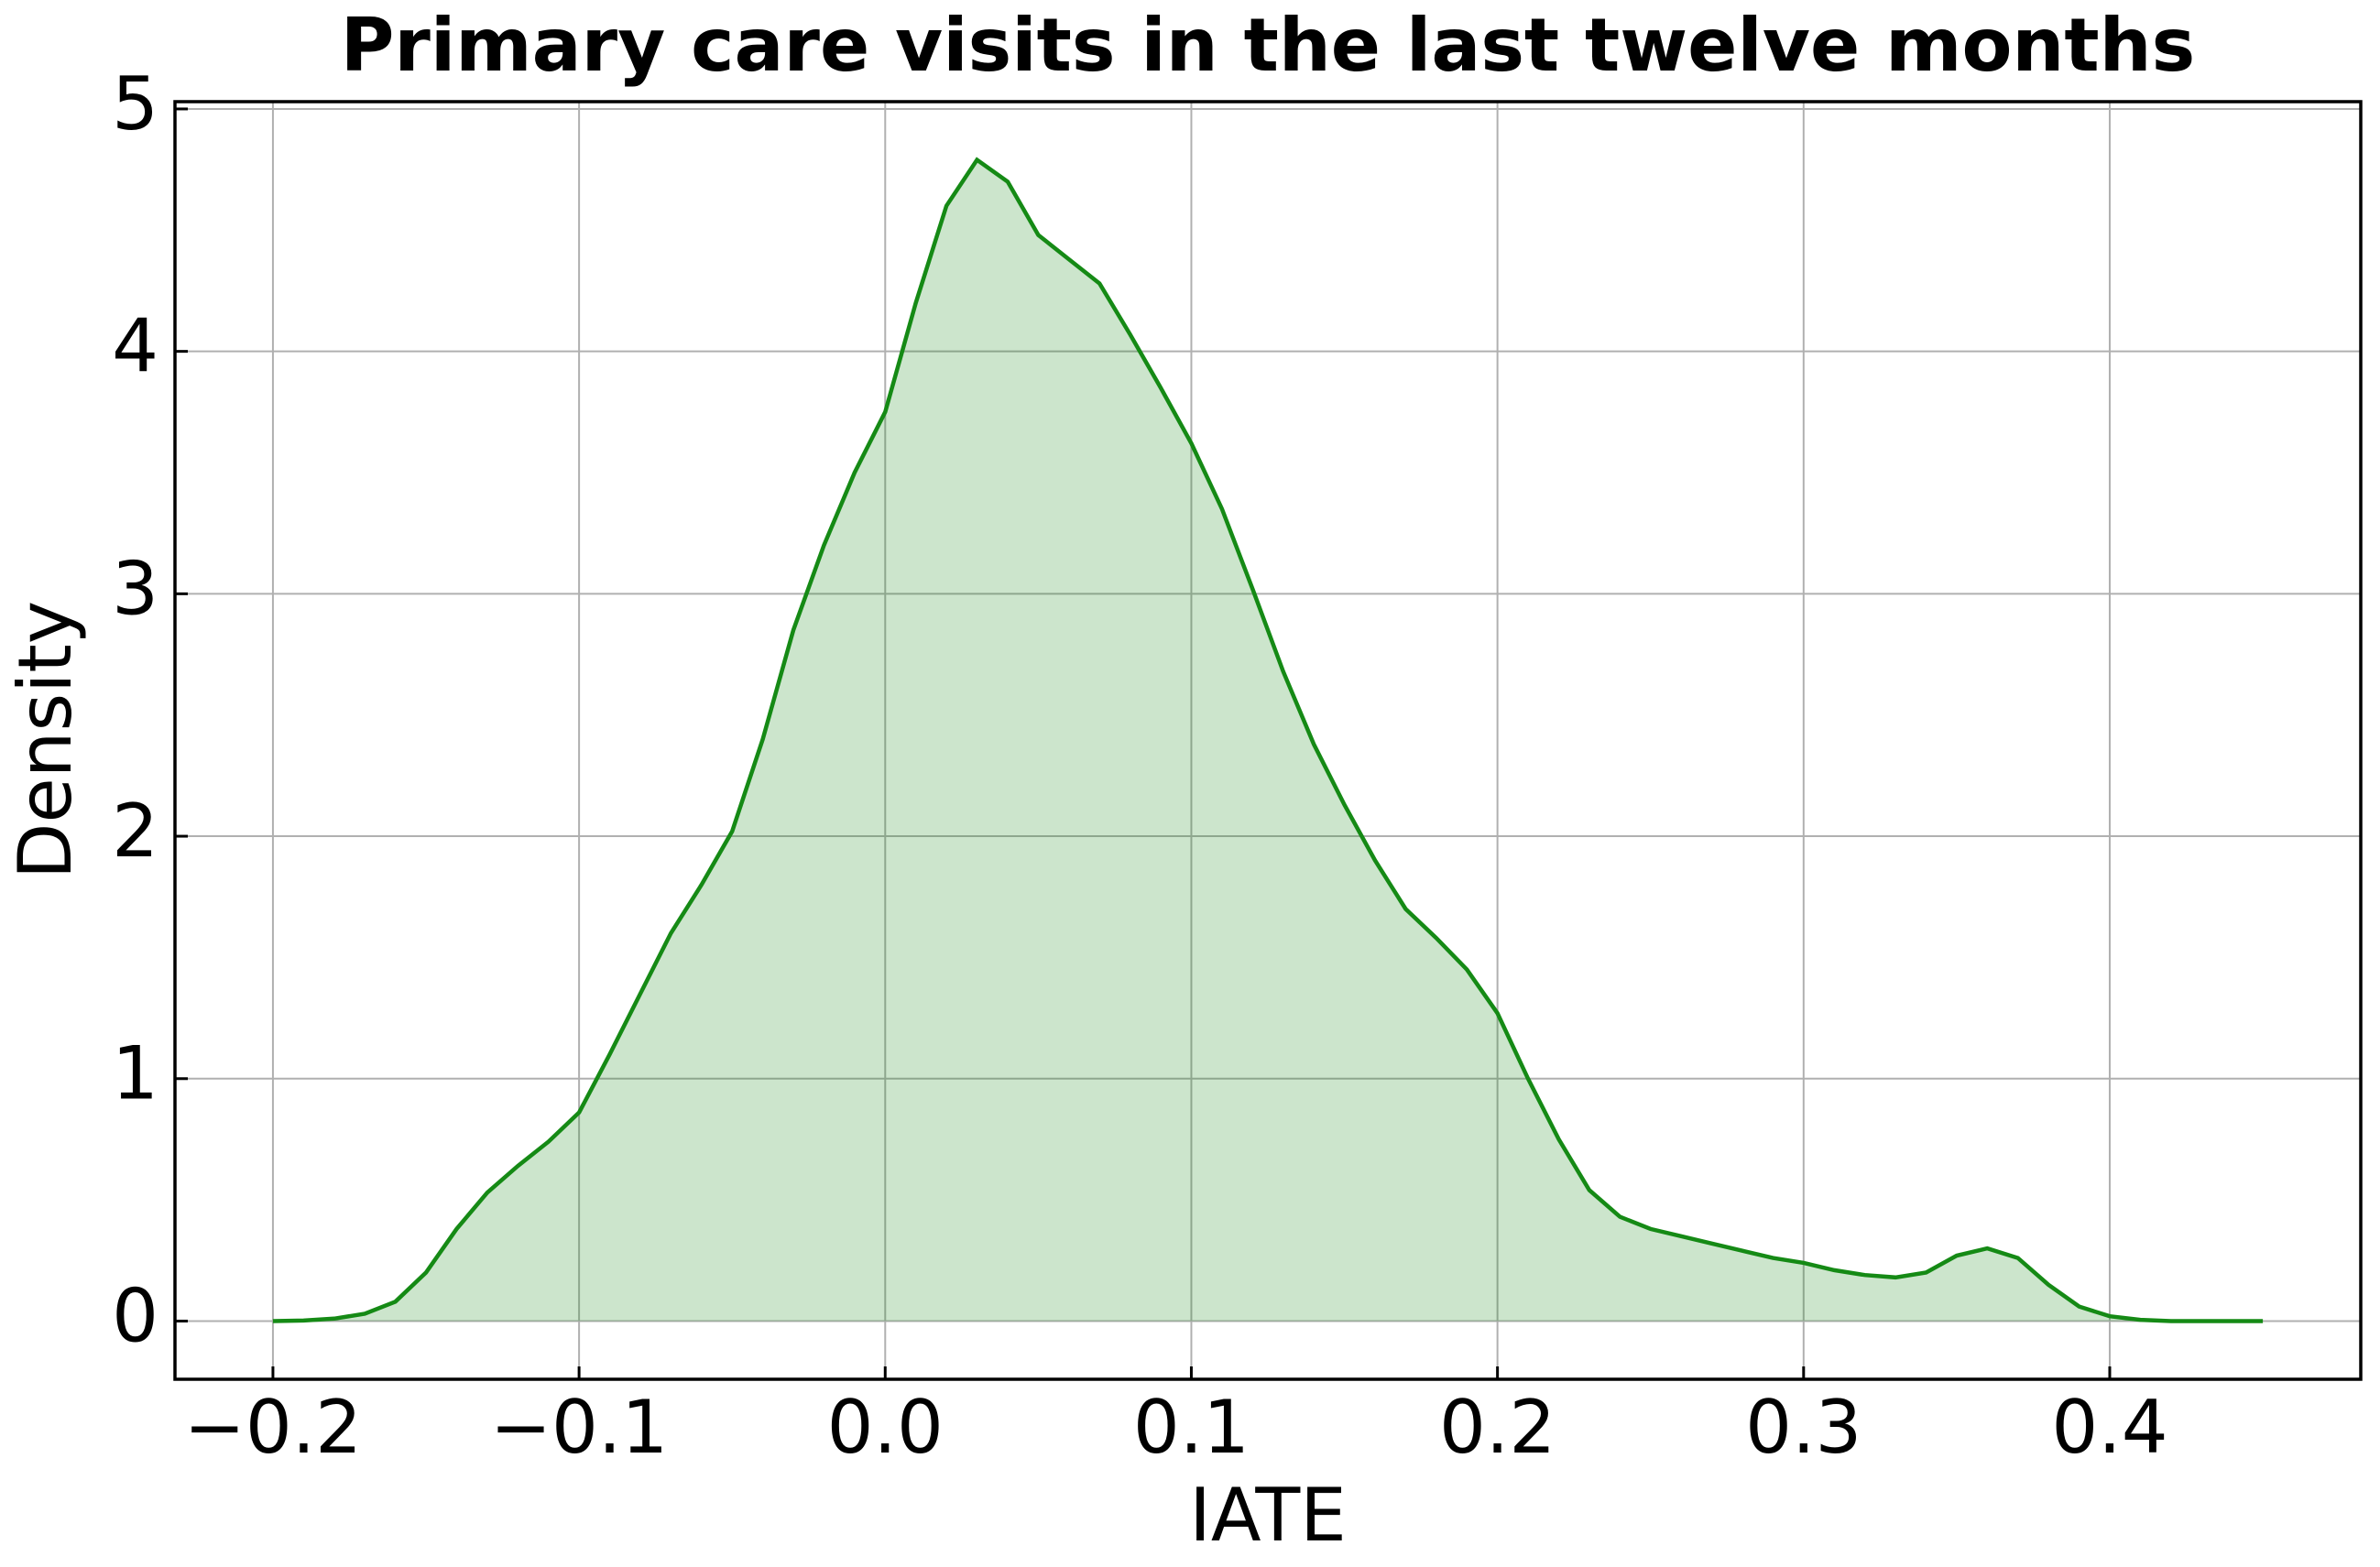 The height and width of the screenshot is (1567, 2380). Describe the element at coordinates (1268, 1515) in the screenshot. I see `x-axis-label: IATE` at that location.